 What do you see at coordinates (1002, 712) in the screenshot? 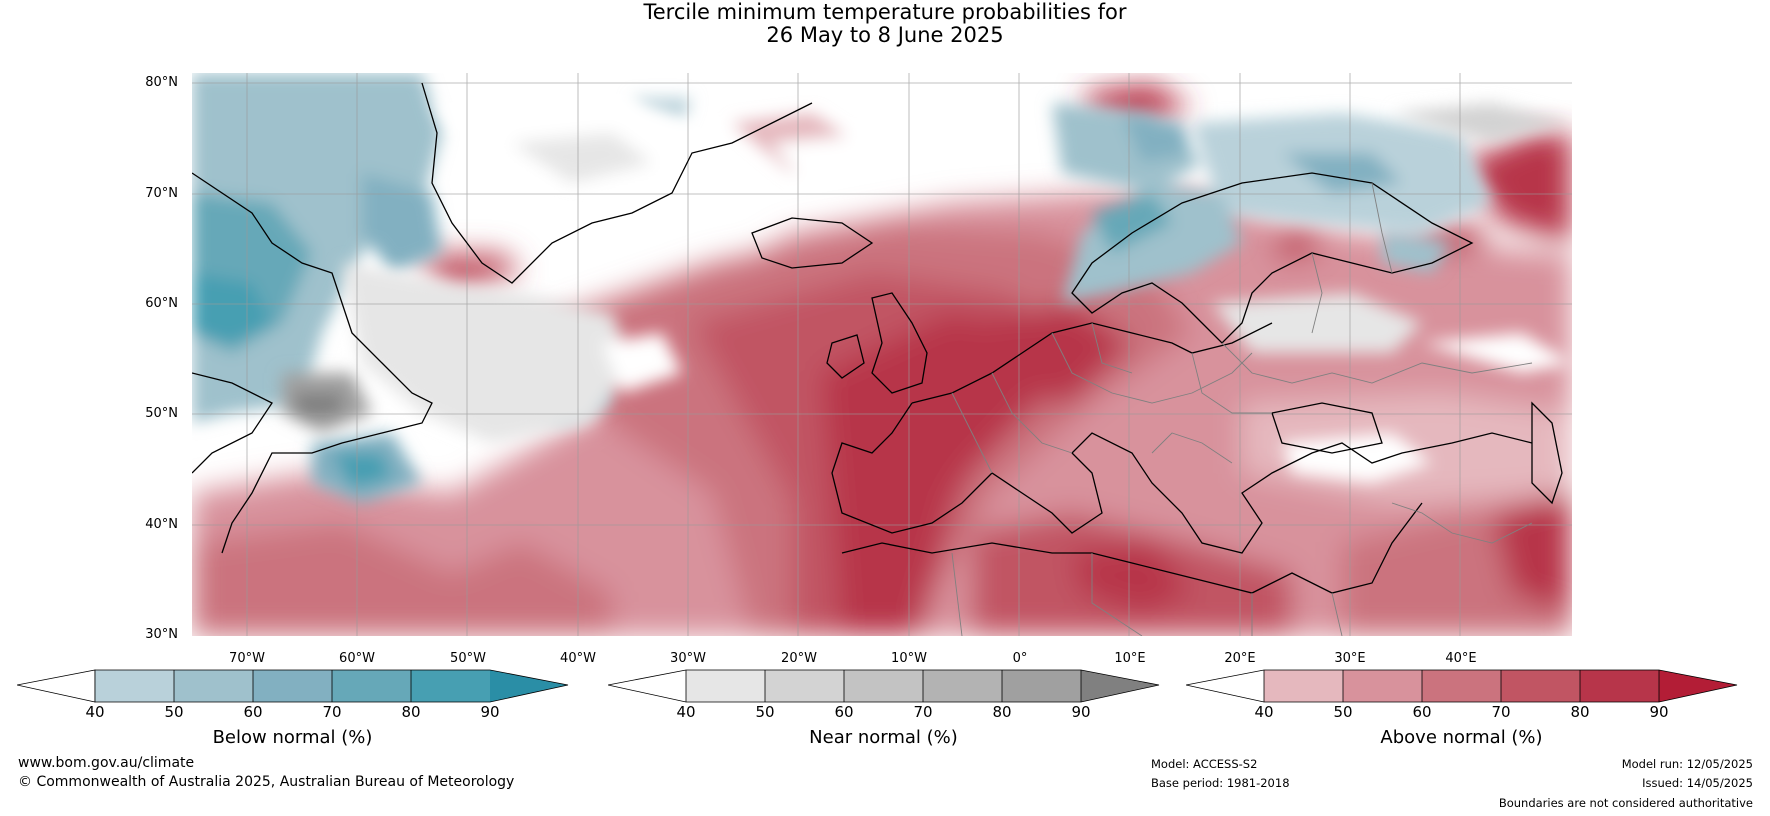
I see `near-normal-tick-80: 80` at bounding box center [1002, 712].